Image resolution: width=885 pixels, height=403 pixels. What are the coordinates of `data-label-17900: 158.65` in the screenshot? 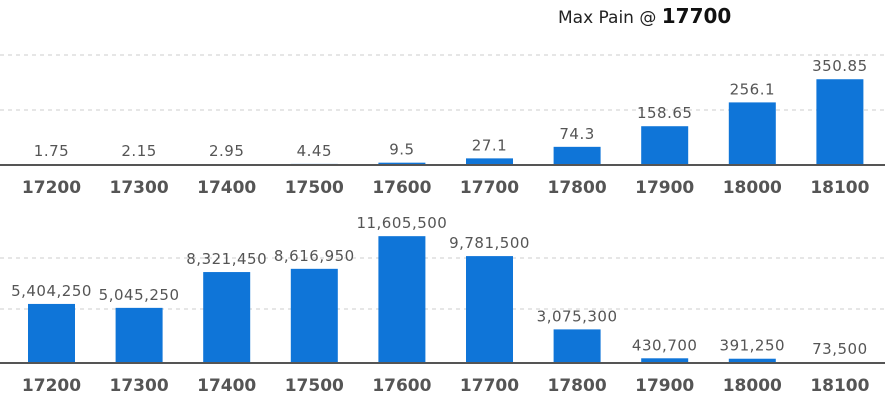 It's located at (665, 113).